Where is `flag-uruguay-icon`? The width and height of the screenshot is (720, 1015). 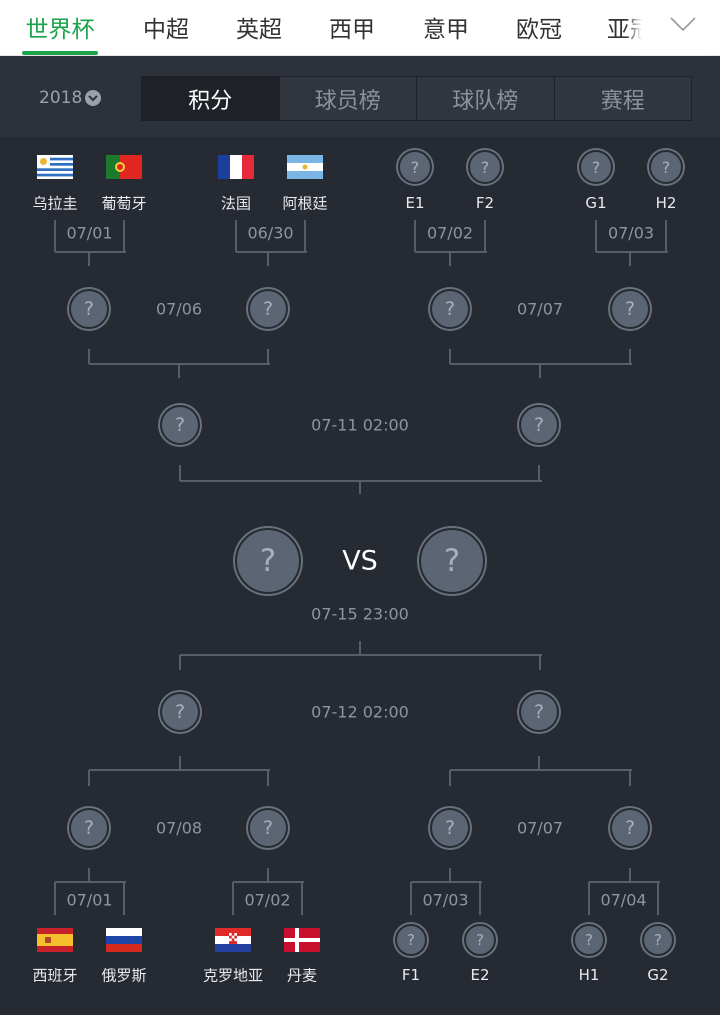
flag-uruguay-icon is located at coordinates (55, 167).